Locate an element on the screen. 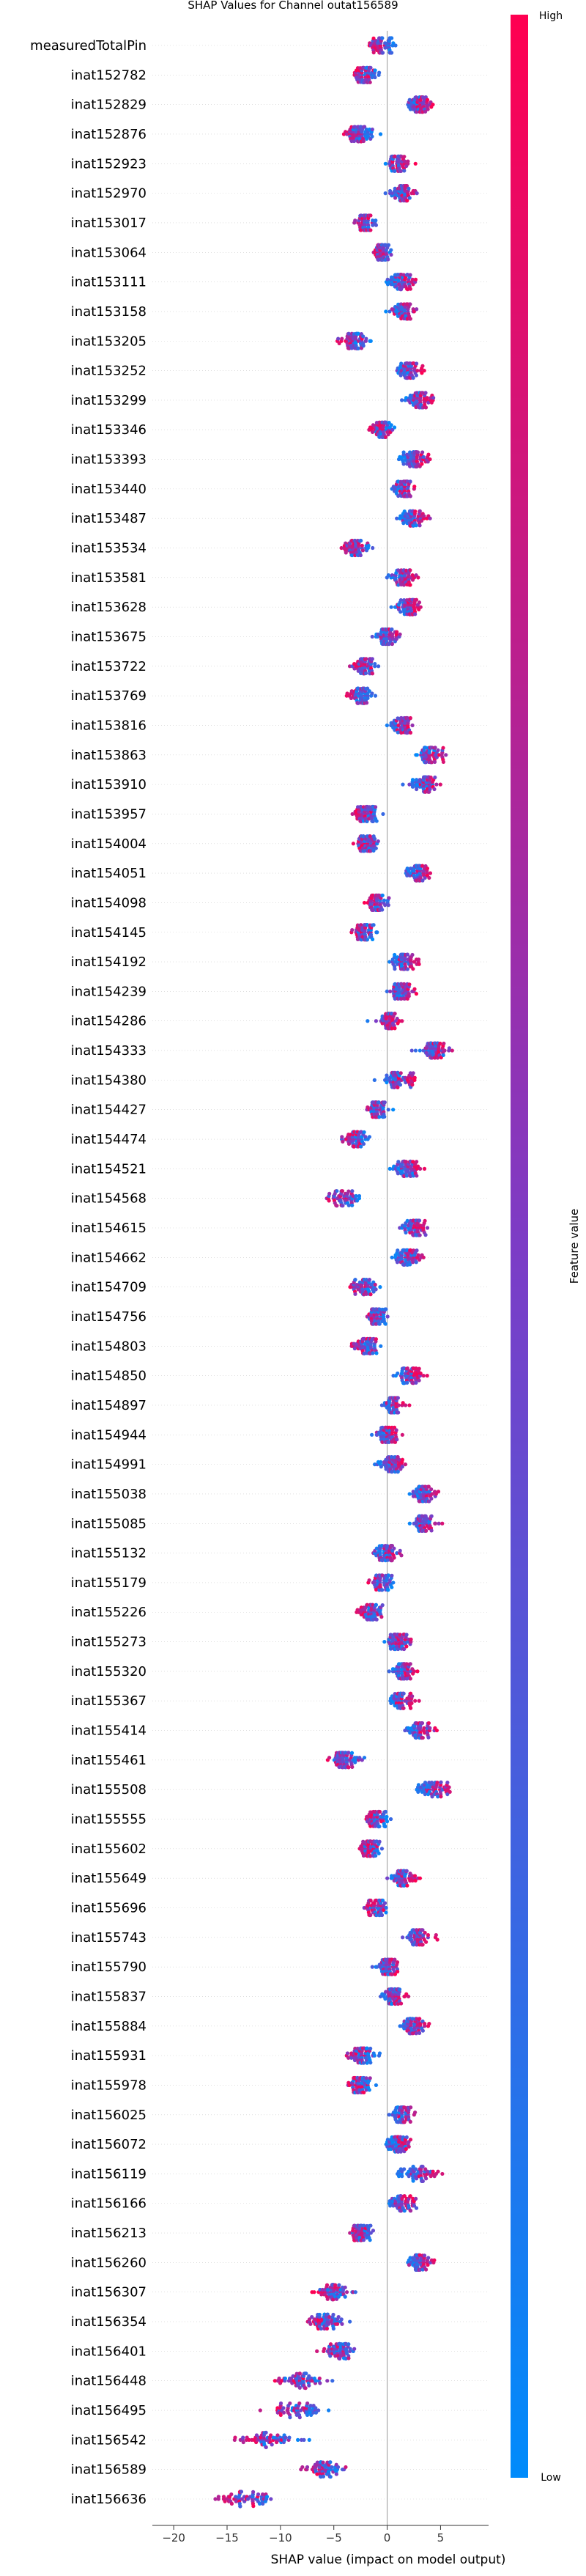 The image size is (586, 2576). feature-label: inat154662 is located at coordinates (109, 1257).